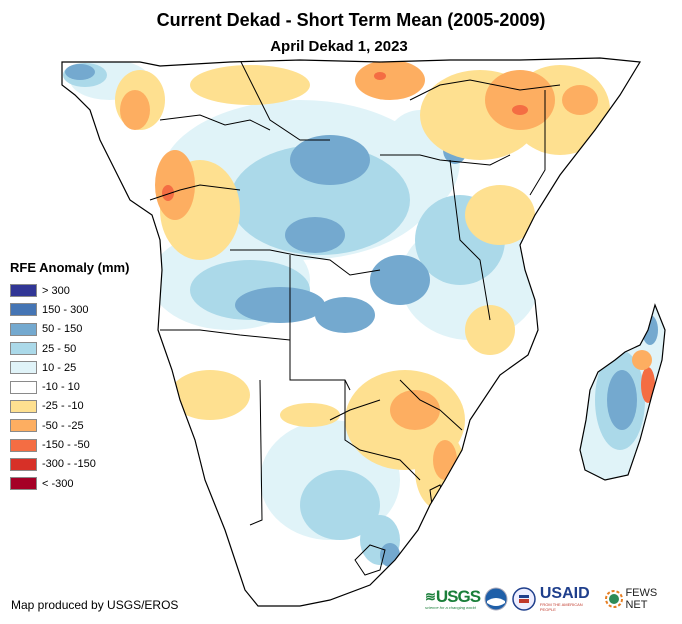 Image resolution: width=682 pixels, height=624 pixels. What do you see at coordinates (643, 599) in the screenshot?
I see `fews-net-logo: FEWS NET` at bounding box center [643, 599].